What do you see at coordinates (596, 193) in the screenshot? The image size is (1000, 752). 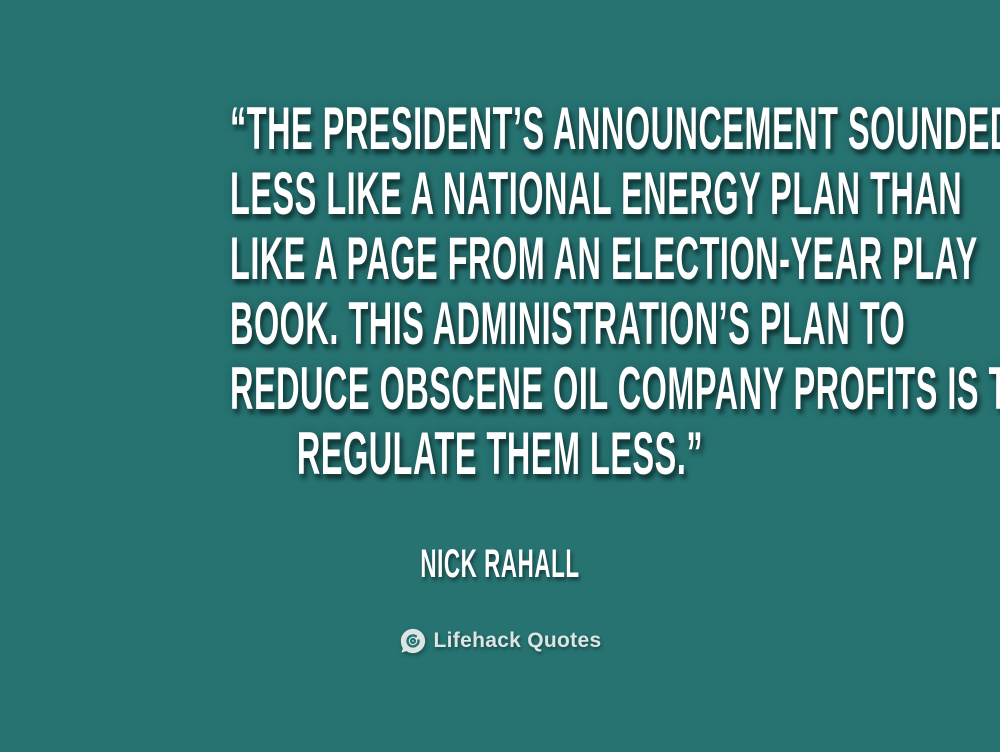 I see `quote-line: LESS LIKE A NATIONAL ENERGY PLAN THAN` at bounding box center [596, 193].